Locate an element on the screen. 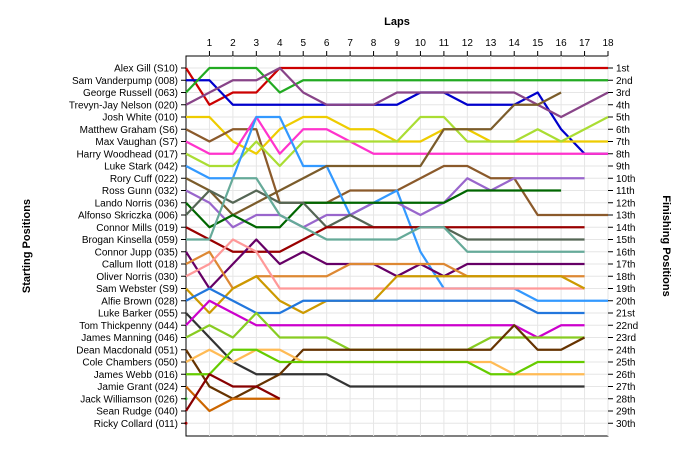 This screenshot has width=700, height=455. finishing-position-label: 5th is located at coordinates (623, 118).